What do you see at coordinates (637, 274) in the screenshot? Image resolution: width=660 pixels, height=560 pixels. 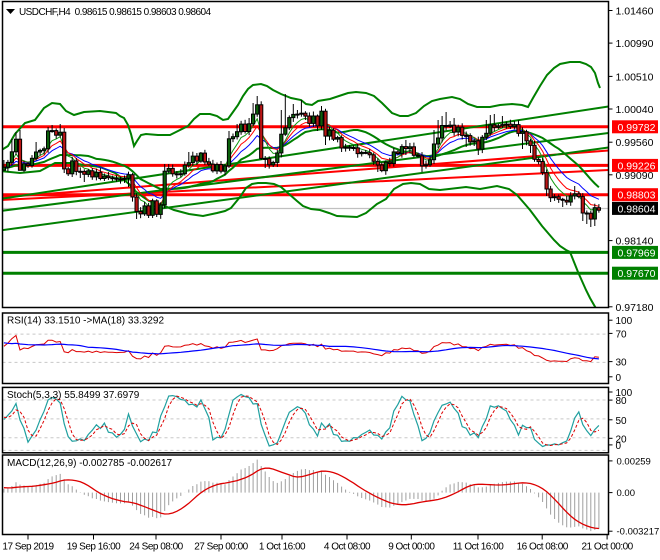 I see `svg-text: 0.97670` at bounding box center [637, 274].